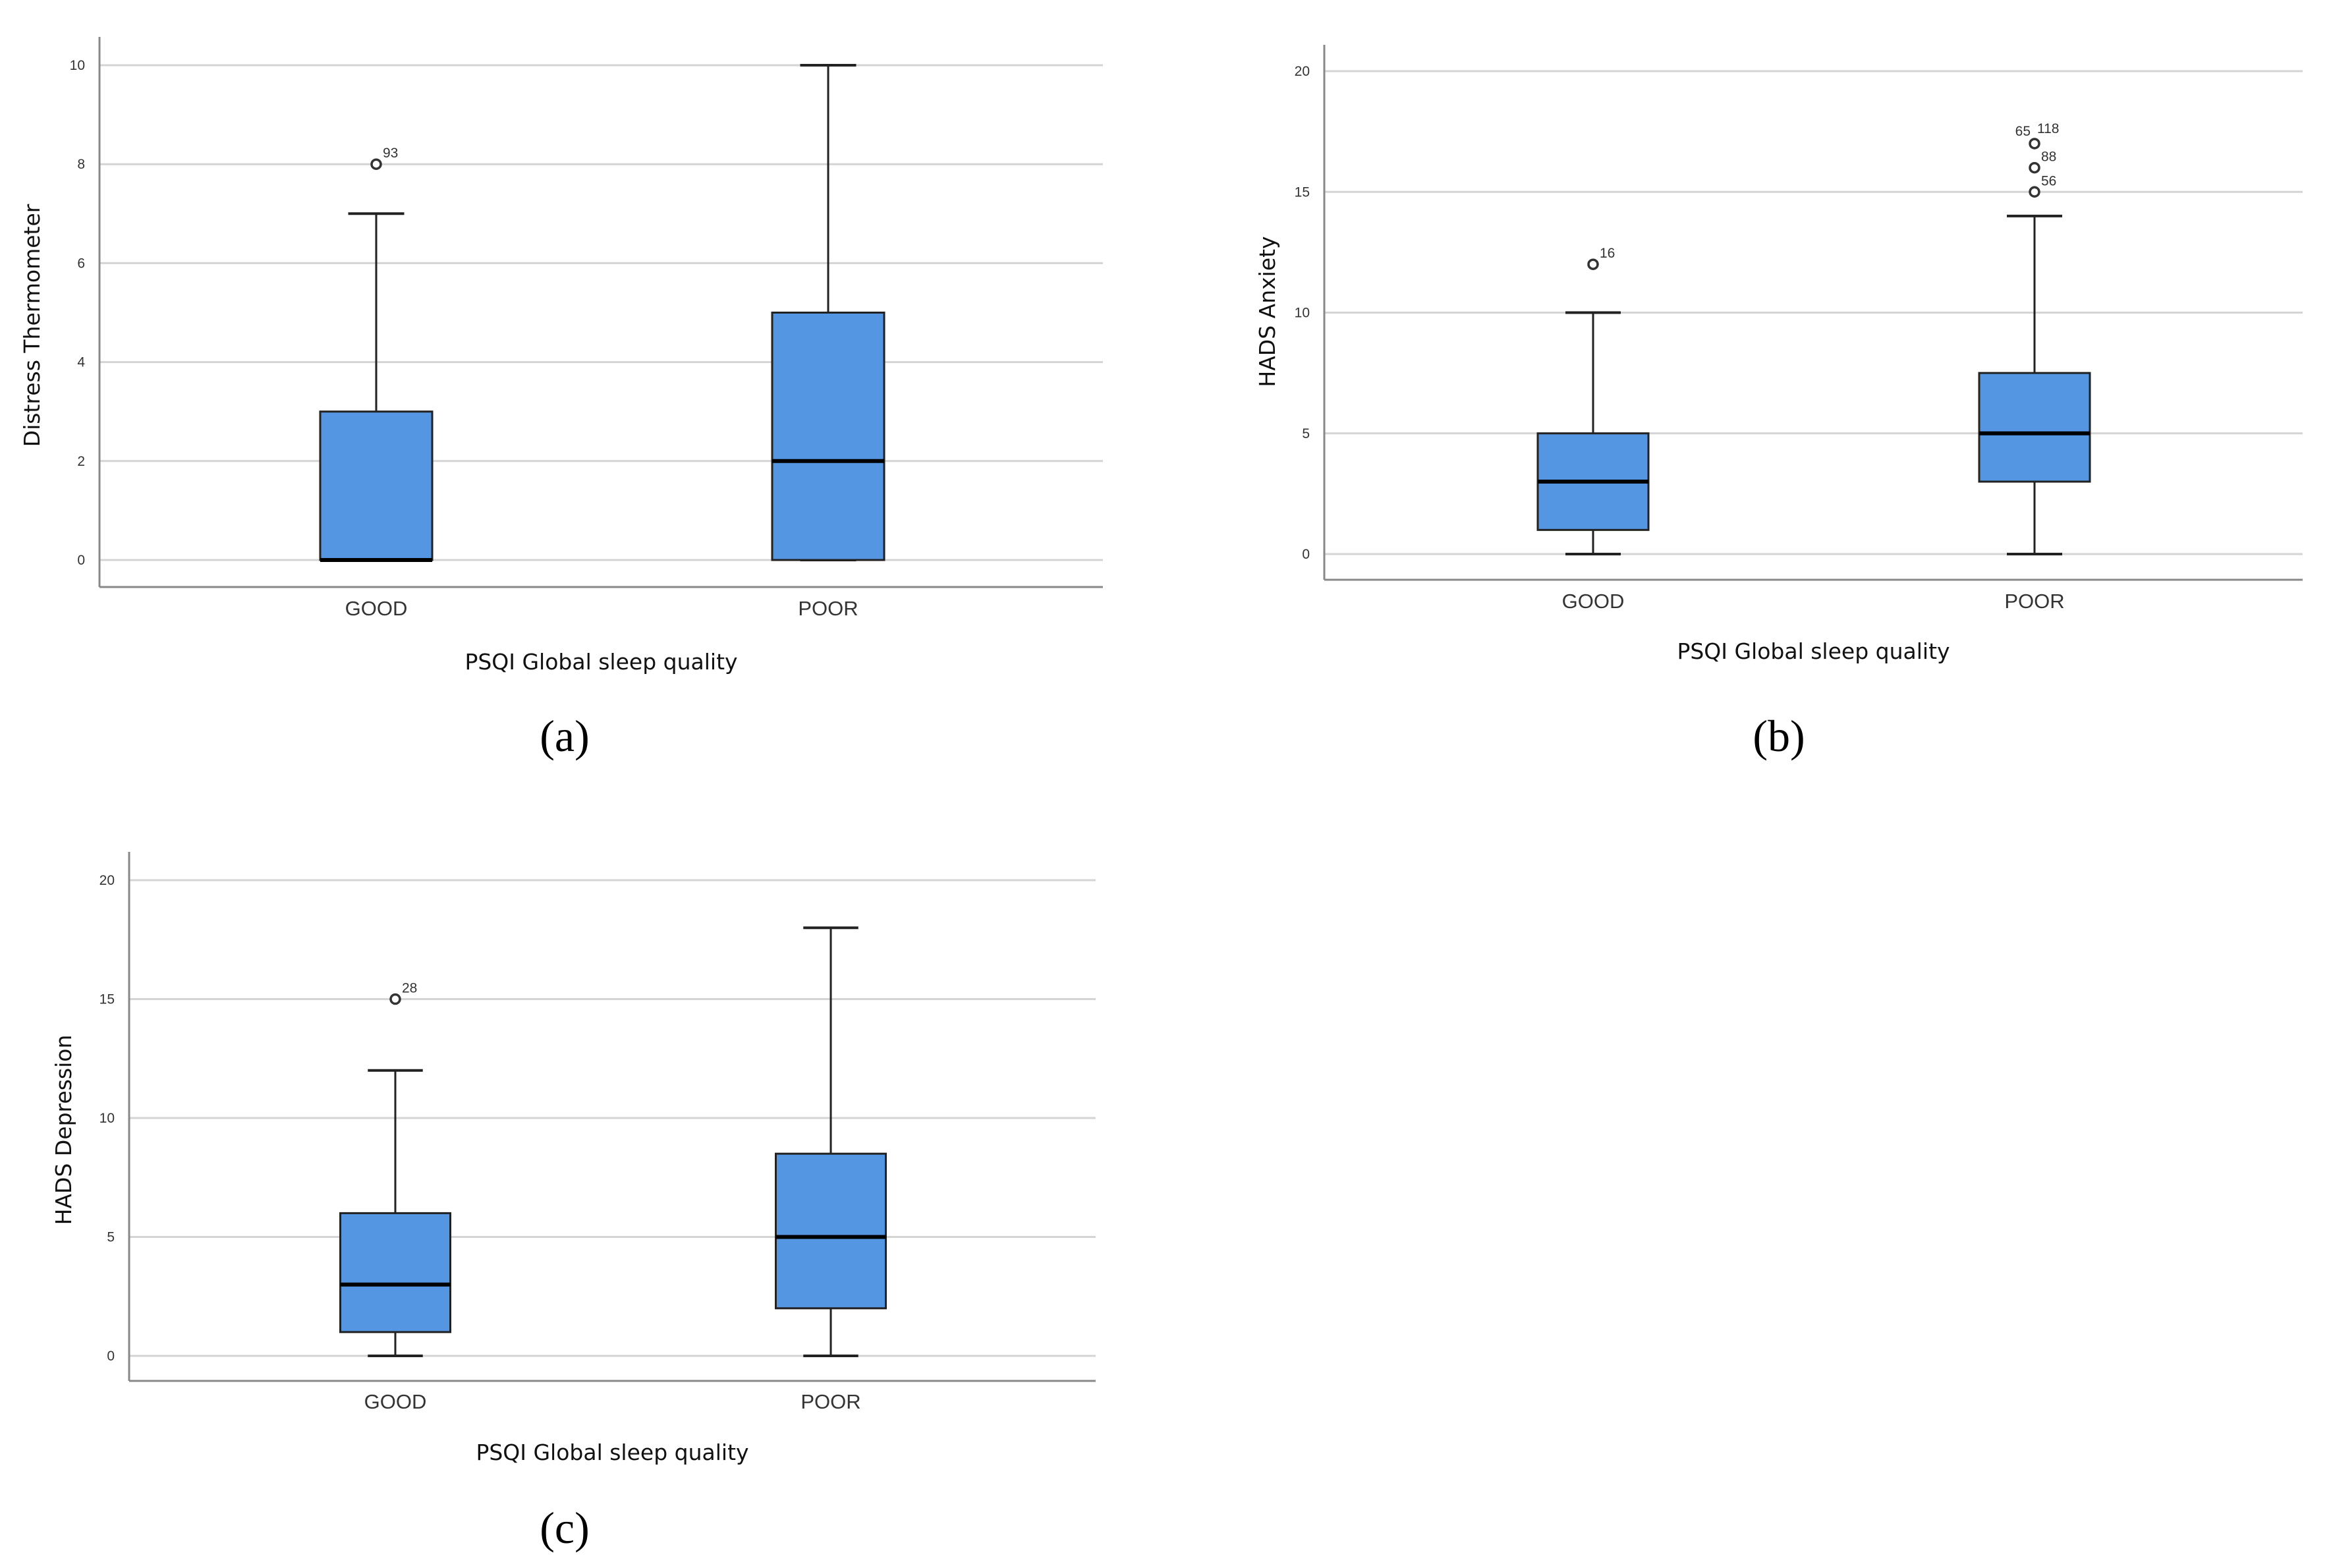 Image resolution: width=2331 pixels, height=1568 pixels. What do you see at coordinates (2048, 128) in the screenshot?
I see `outlier-label: 118` at bounding box center [2048, 128].